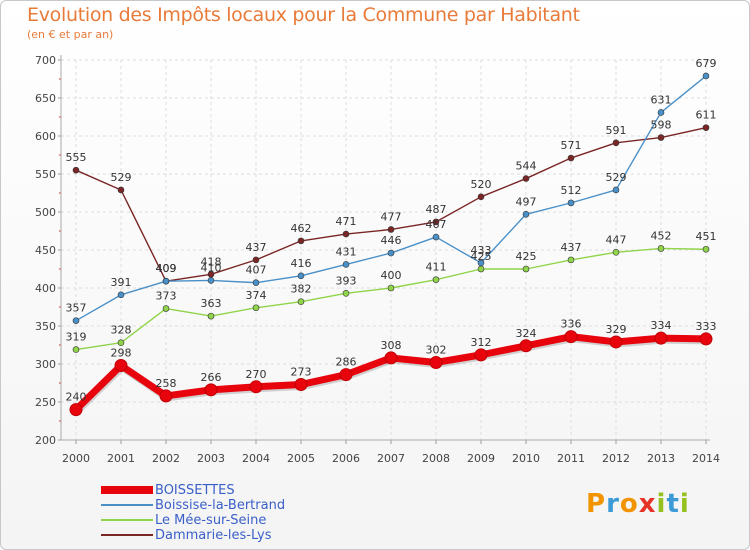  I want to click on x-tick-label: 2005, so click(301, 458).